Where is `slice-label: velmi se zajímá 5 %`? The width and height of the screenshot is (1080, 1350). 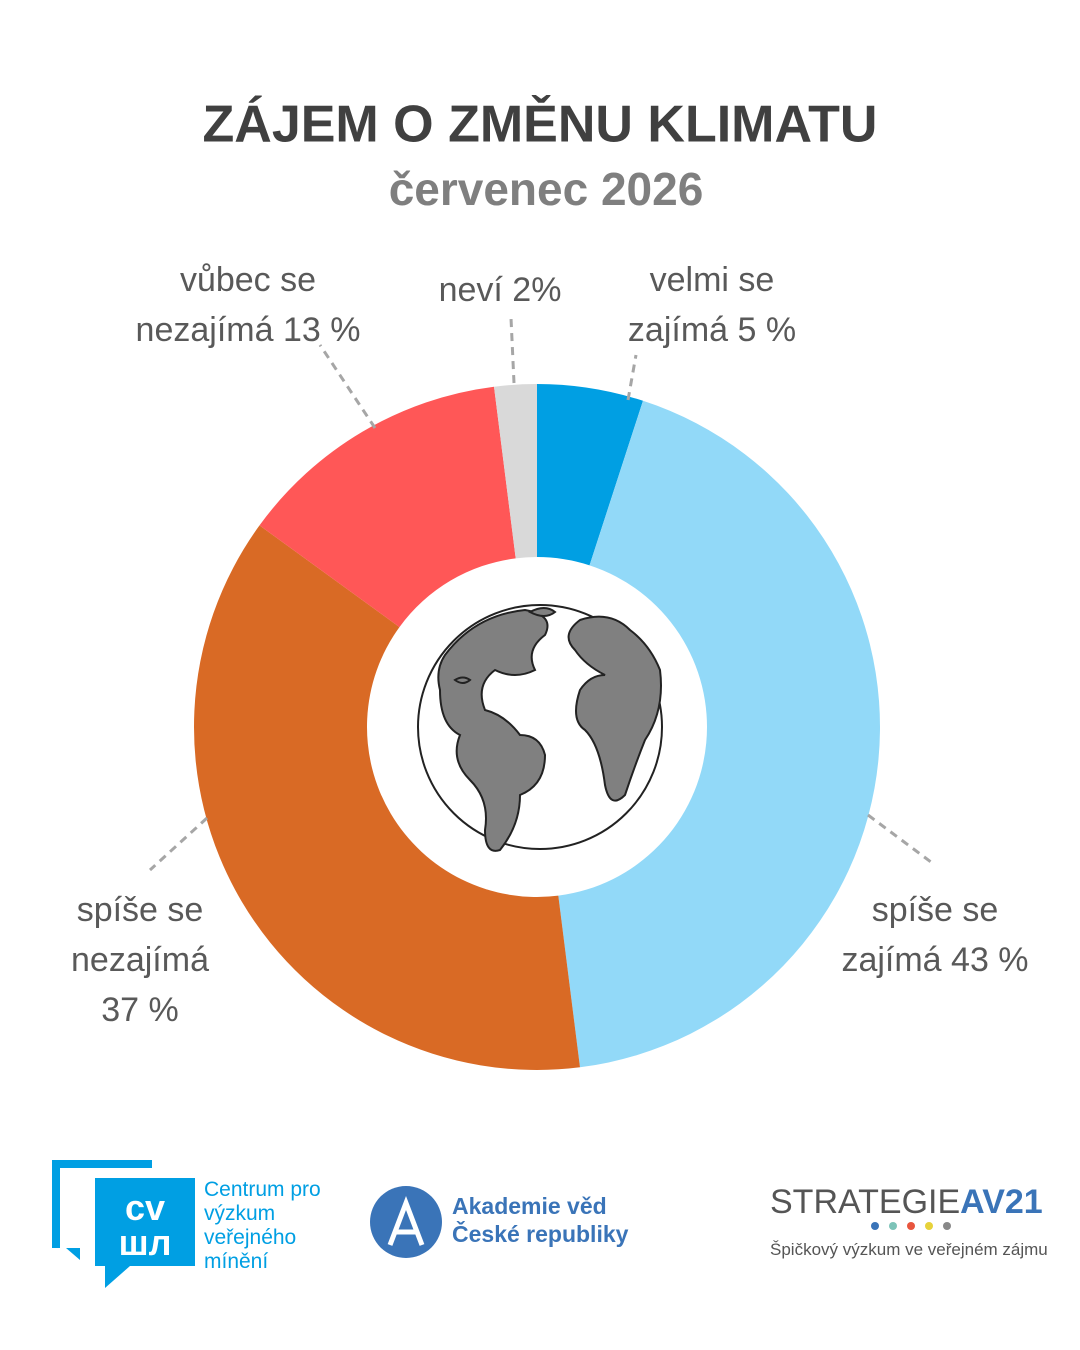
slice-label: velmi se zajímá 5 % is located at coordinates (712, 305).